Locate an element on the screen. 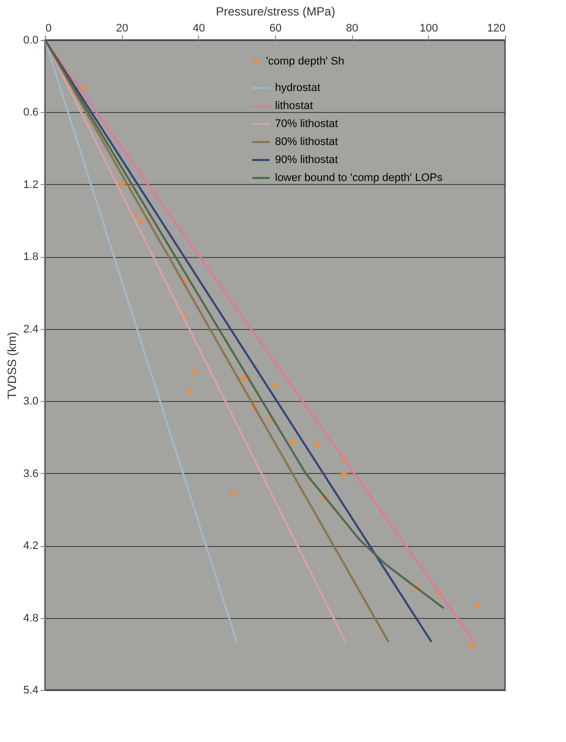 The image size is (566, 742). x-tick-label: 100 is located at coordinates (429, 28).